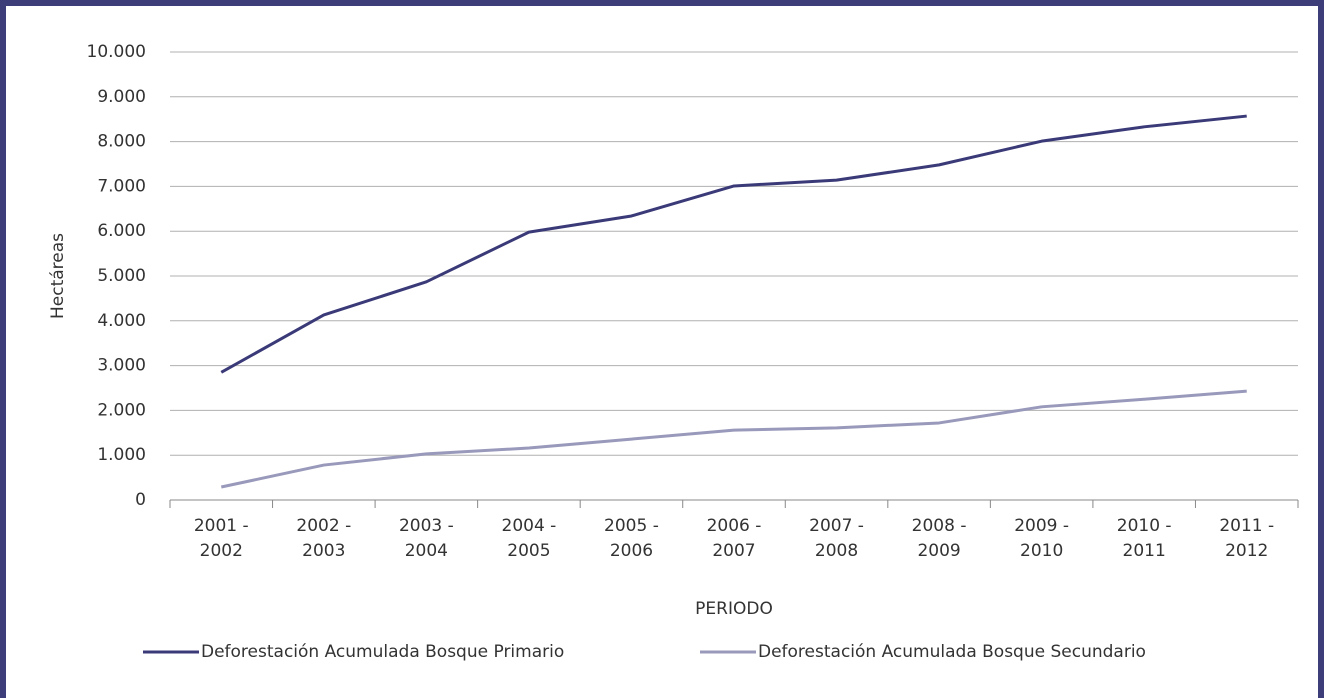 Image resolution: width=1324 pixels, height=698 pixels. Describe the element at coordinates (529, 526) in the screenshot. I see `x-tick-label-line: 2004 -` at that location.